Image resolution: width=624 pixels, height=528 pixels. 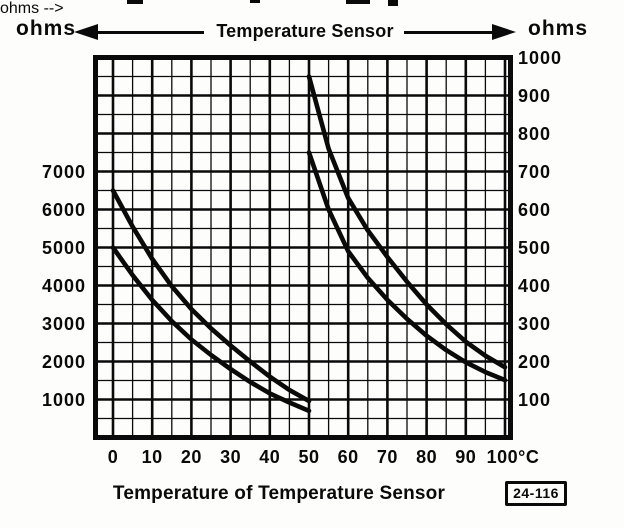 What do you see at coordinates (211, 329) in the screenshot?
I see `curve-band-0-50C-lower` at bounding box center [211, 329].